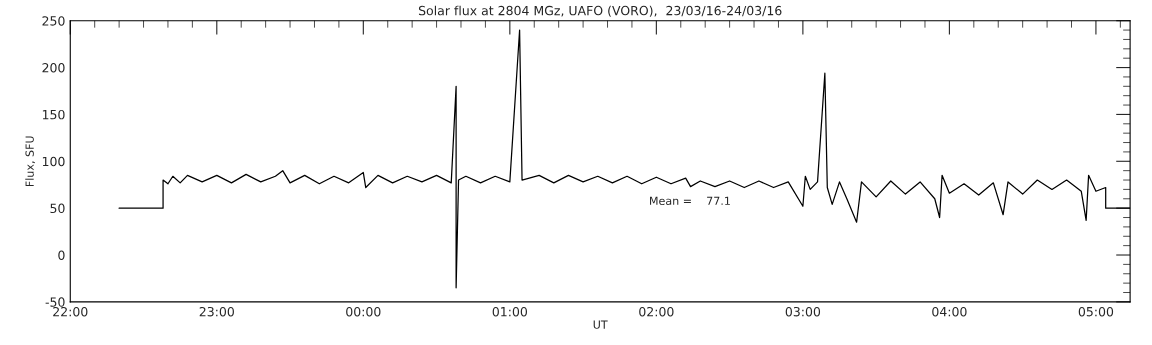 Image resolution: width=1152 pixels, height=345 pixels. Describe the element at coordinates (656, 311) in the screenshot. I see `x-tick-label: 02:00` at that location.